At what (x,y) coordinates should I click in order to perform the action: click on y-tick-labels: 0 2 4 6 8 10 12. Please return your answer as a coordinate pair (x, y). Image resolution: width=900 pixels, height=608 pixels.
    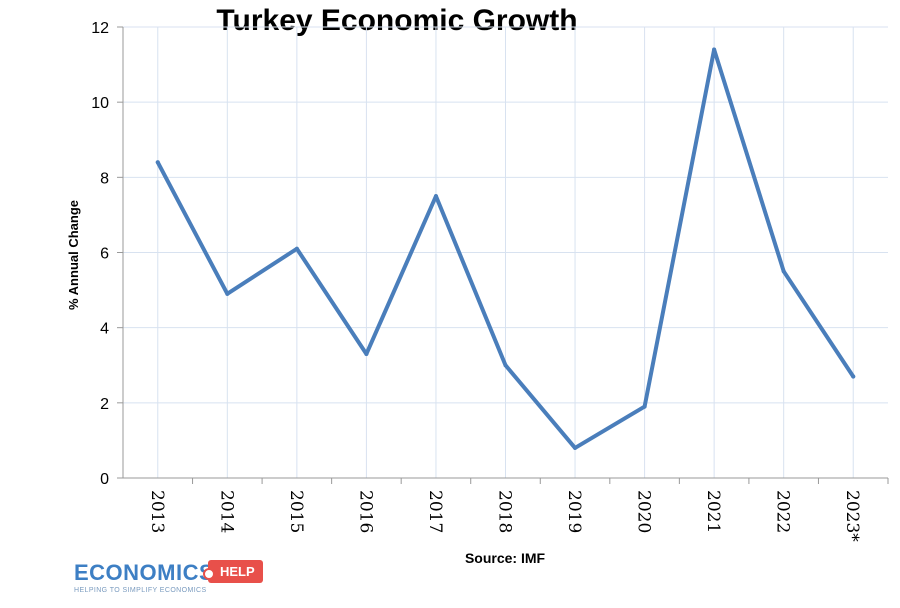
    Looking at the image, I should click on (107, 254).